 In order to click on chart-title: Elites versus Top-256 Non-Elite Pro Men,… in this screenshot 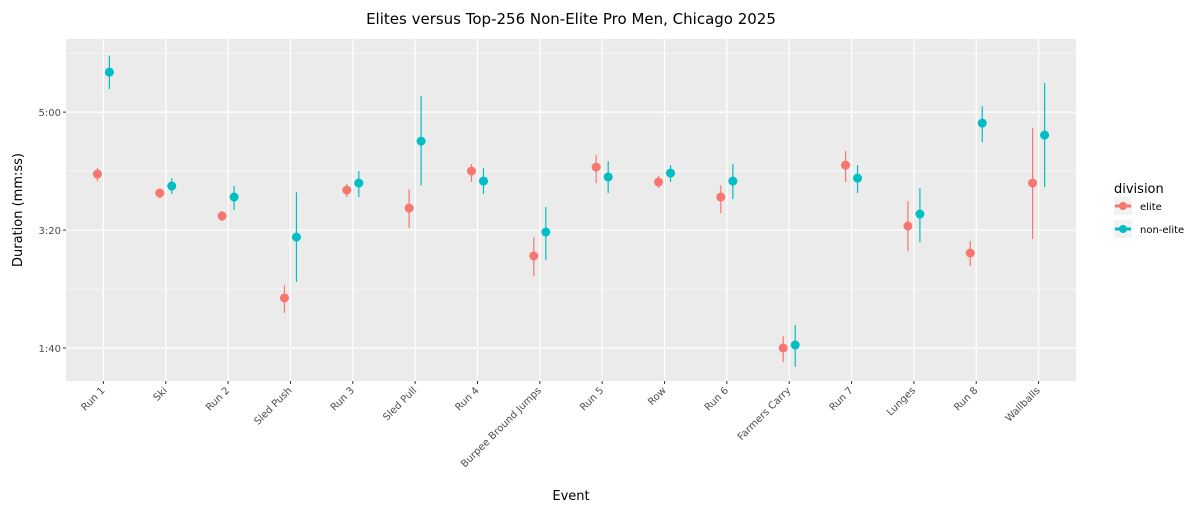, I will do `click(571, 19)`.